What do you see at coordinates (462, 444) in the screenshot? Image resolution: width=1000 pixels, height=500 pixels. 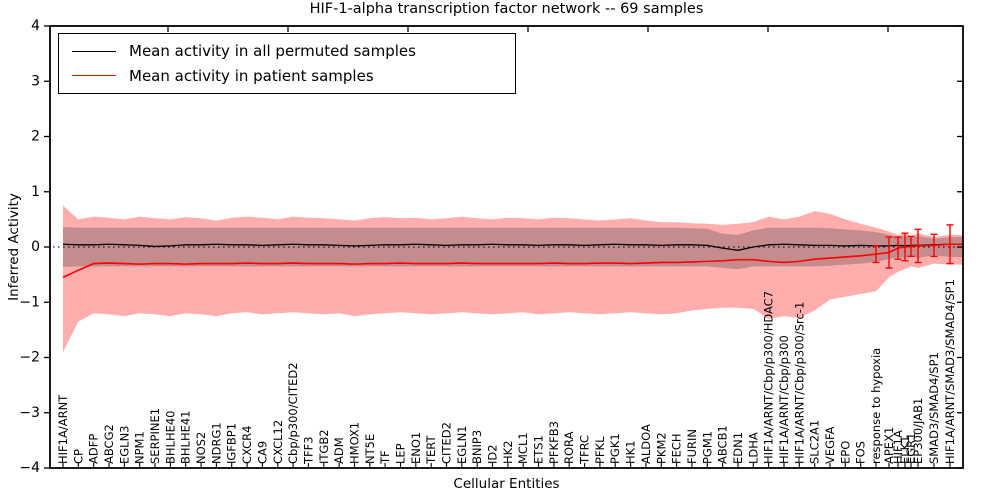 I see `x-tick-label: EGLN1` at bounding box center [462, 444].